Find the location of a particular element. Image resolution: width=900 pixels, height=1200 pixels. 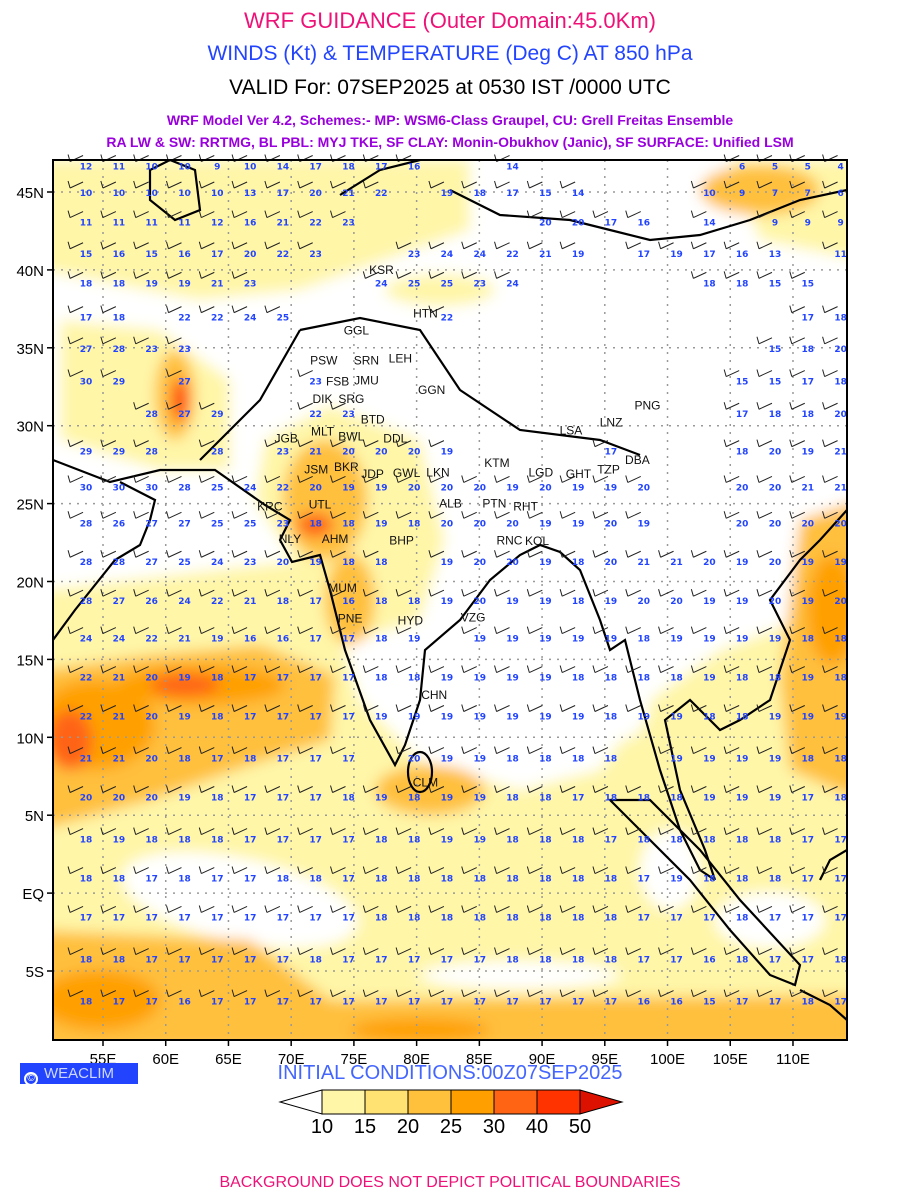

temperature-value: 26 is located at coordinates (151, 602).